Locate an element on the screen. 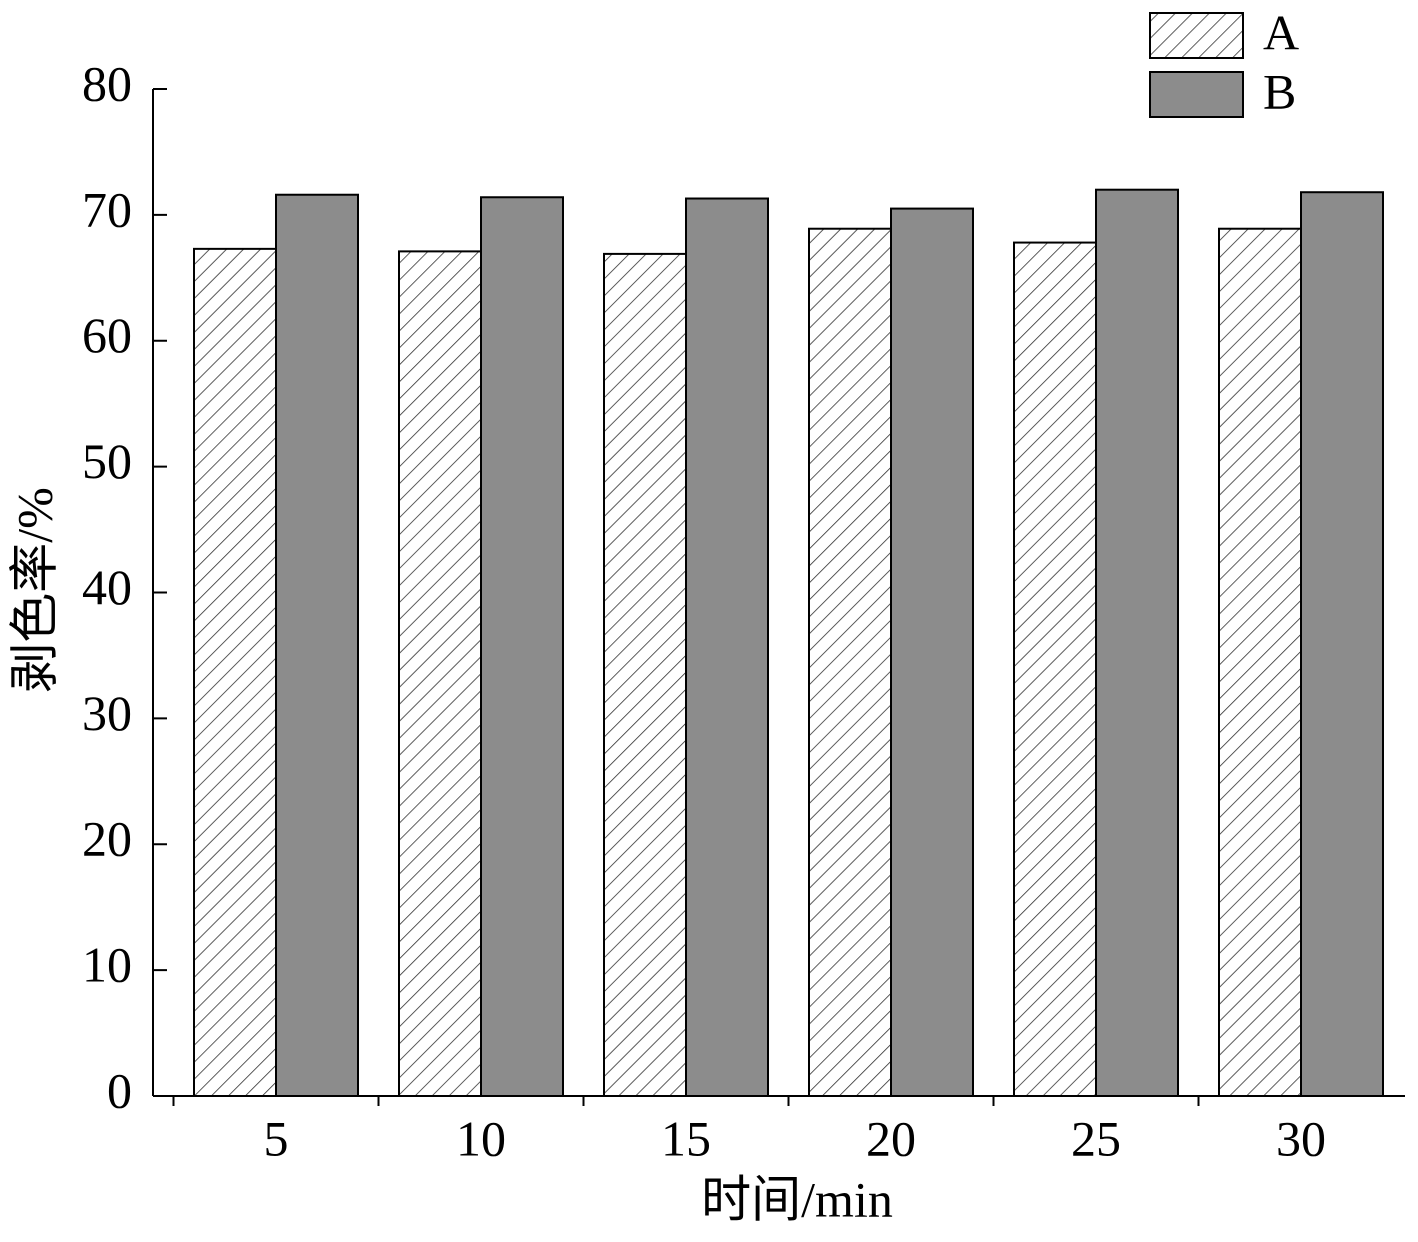 Image resolution: width=1418 pixels, height=1242 pixels. y-tick-label: 30 is located at coordinates (107, 713).